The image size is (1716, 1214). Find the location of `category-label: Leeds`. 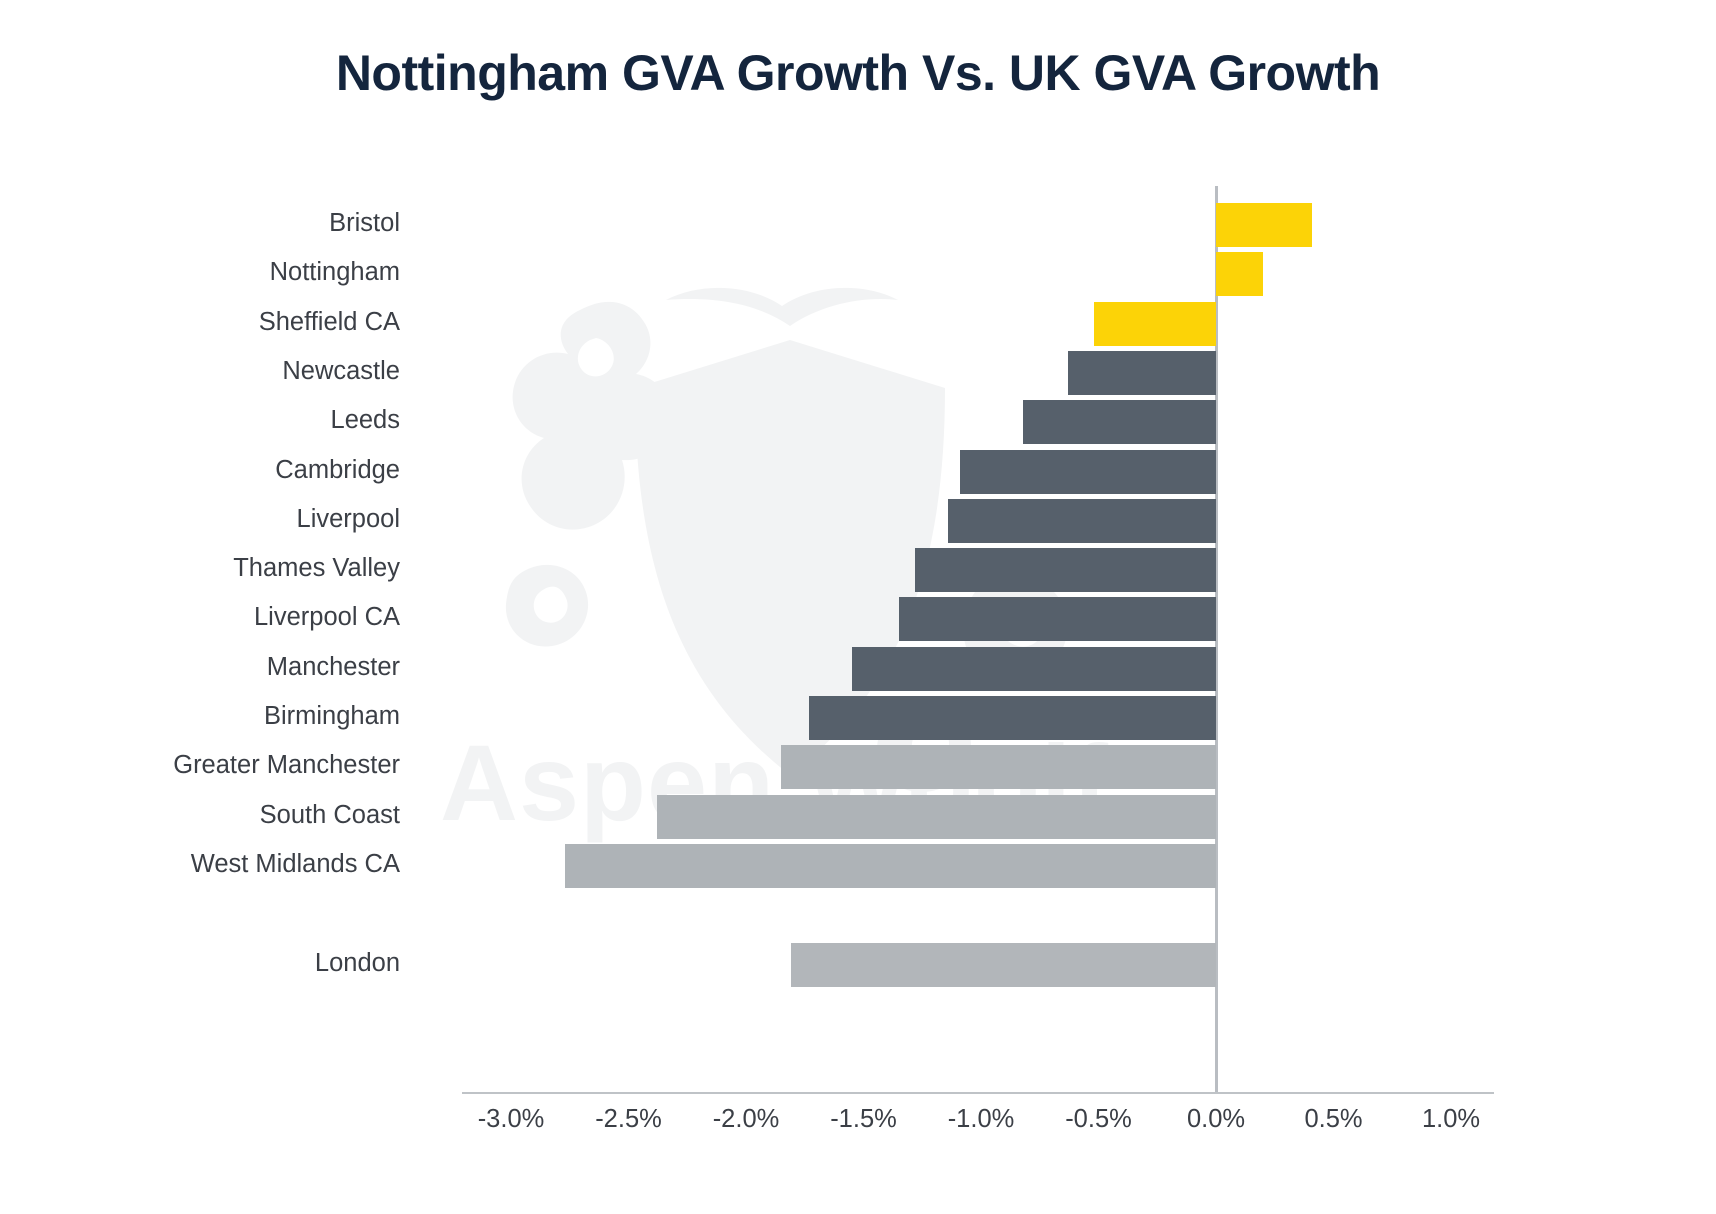

category-label: Leeds is located at coordinates (365, 420).